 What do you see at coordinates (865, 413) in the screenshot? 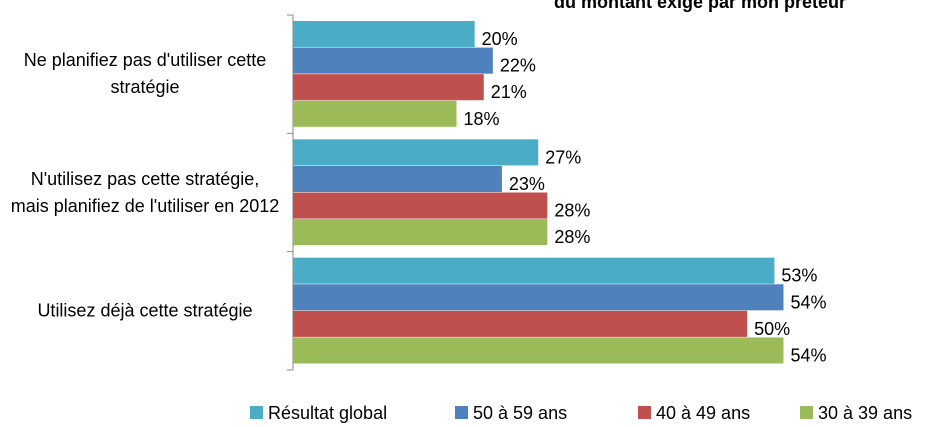
I see `legend-label: 30 à 39 ans` at bounding box center [865, 413].